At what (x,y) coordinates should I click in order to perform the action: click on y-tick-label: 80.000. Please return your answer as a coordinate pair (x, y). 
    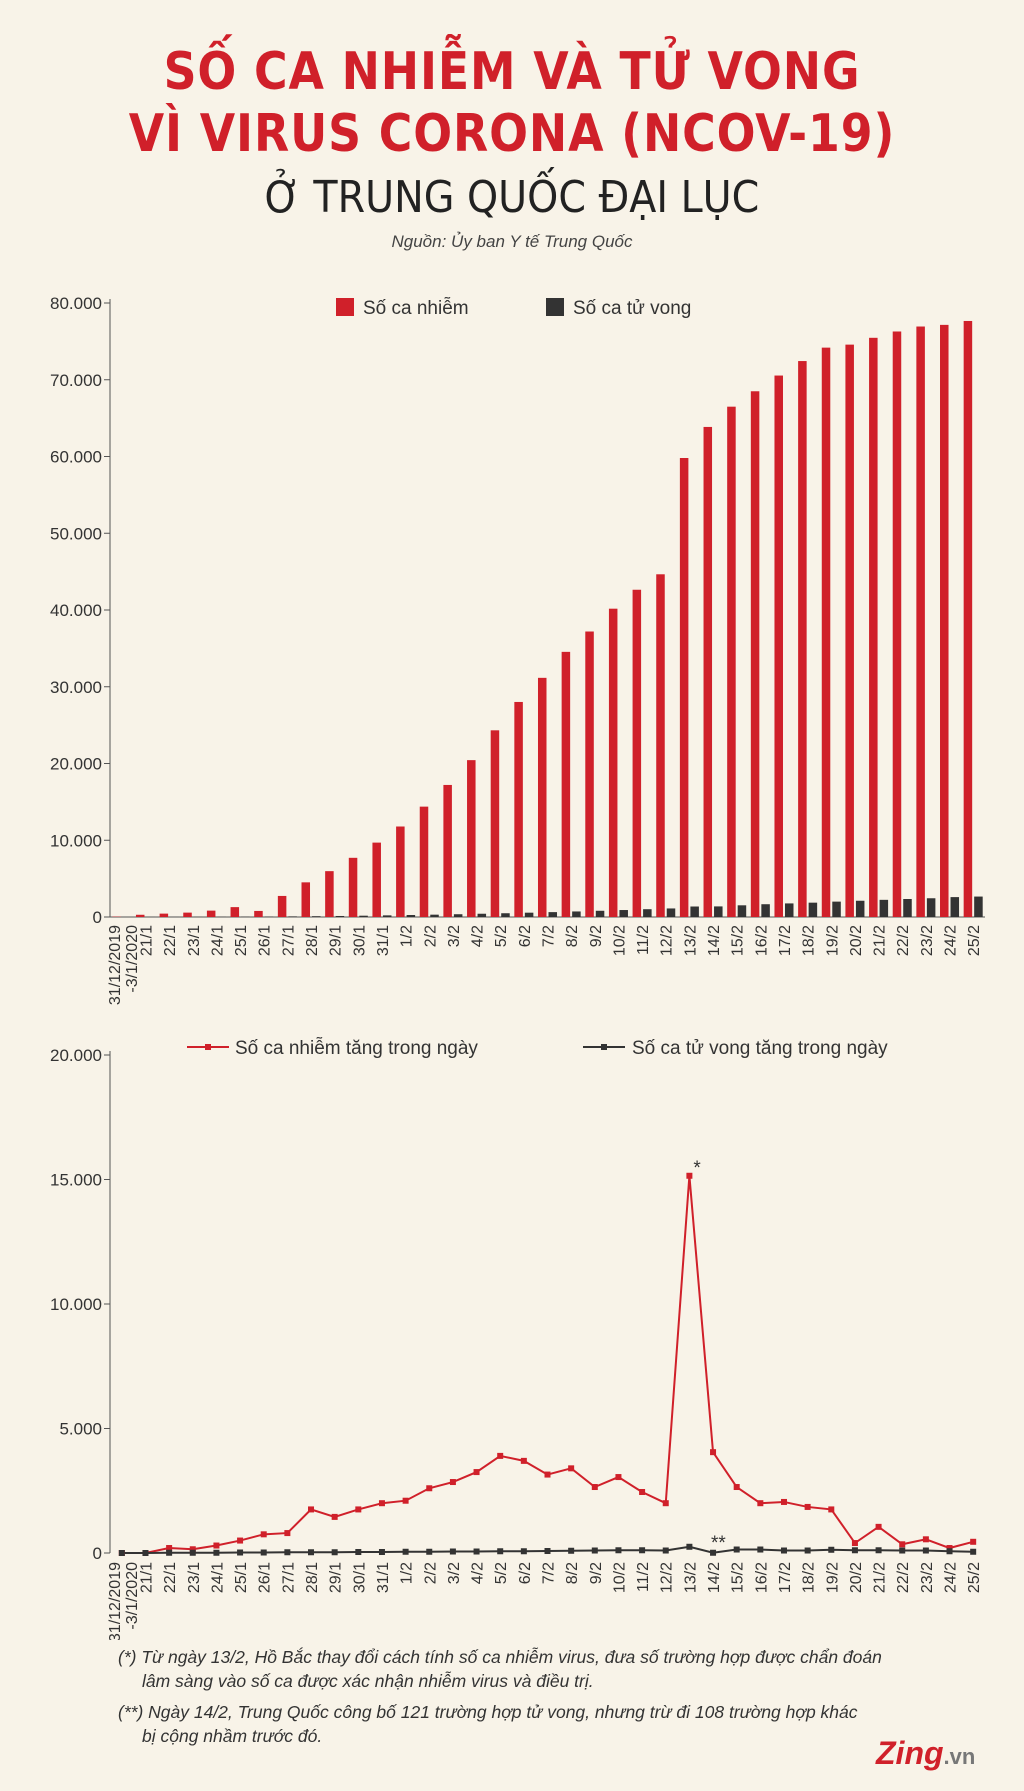
    Looking at the image, I should click on (76, 303).